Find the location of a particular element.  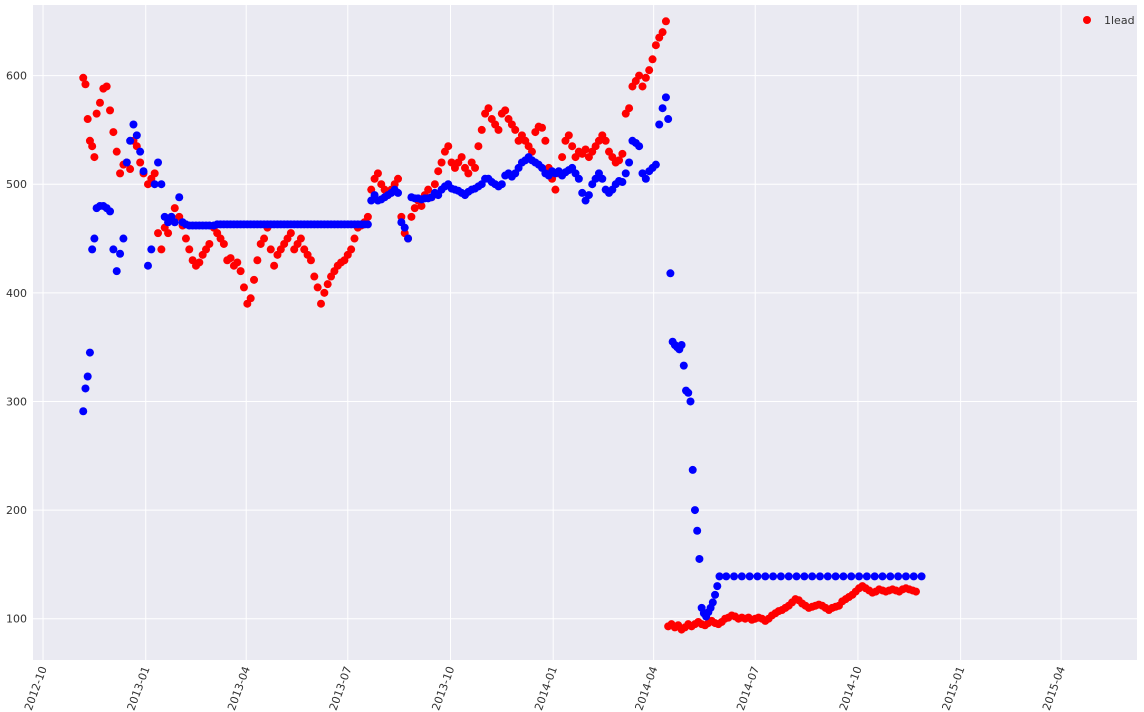

legend-marker-red is located at coordinates (1087, 20).